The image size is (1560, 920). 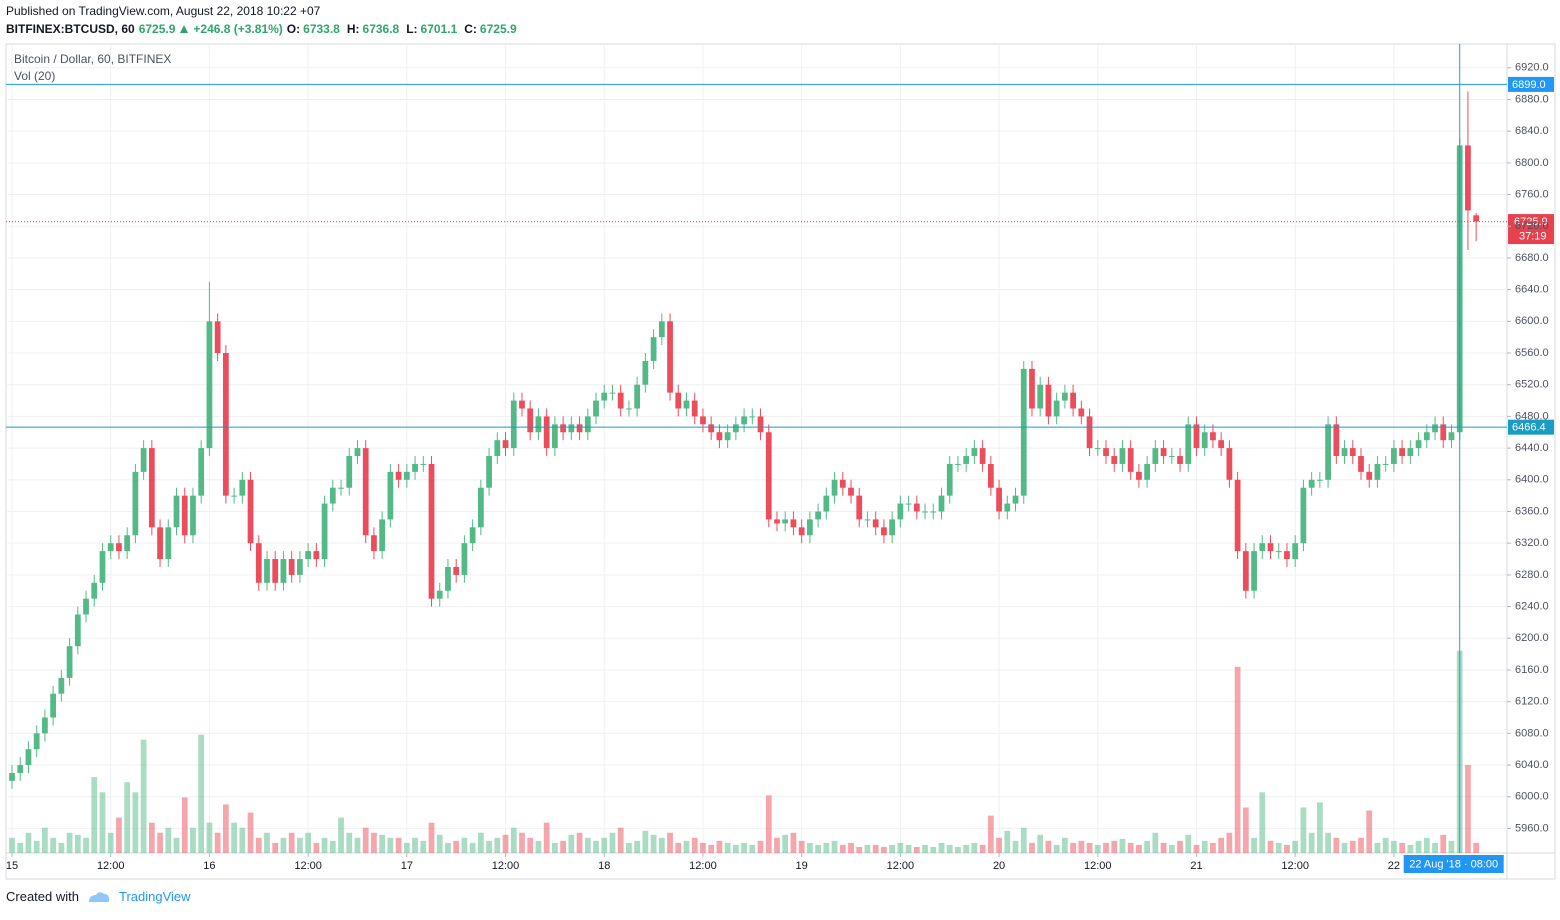 What do you see at coordinates (353, 29) in the screenshot?
I see `ohlc-key: H:` at bounding box center [353, 29].